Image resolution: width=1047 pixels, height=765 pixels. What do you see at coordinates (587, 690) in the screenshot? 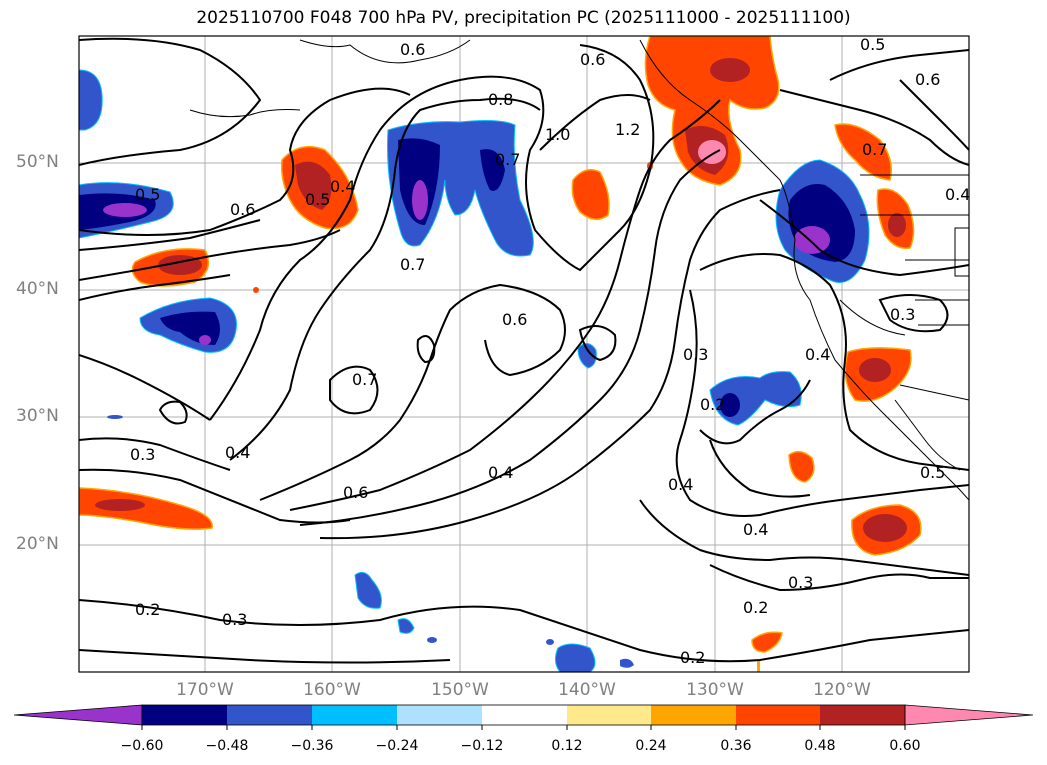
I see `lon-label-140w: 140°W` at bounding box center [587, 690].